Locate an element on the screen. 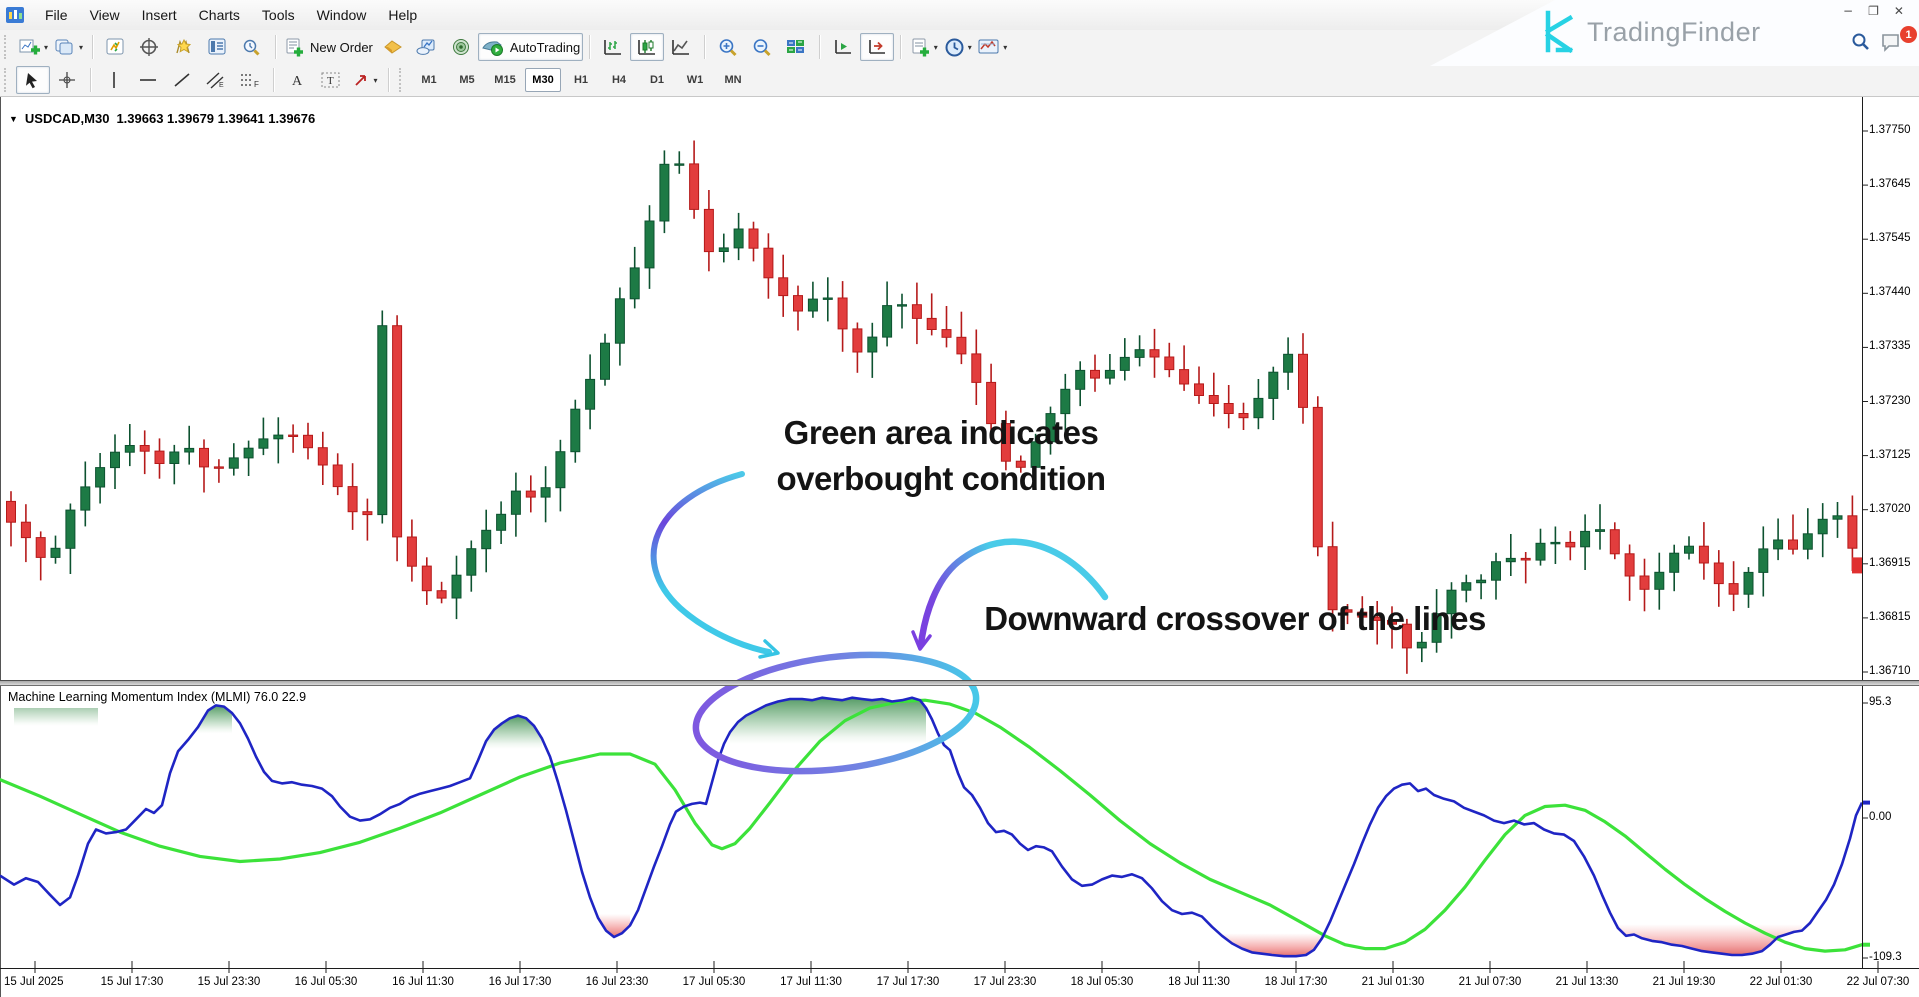 Image resolution: width=1919 pixels, height=997 pixels. menu-view: View is located at coordinates (104, 15).